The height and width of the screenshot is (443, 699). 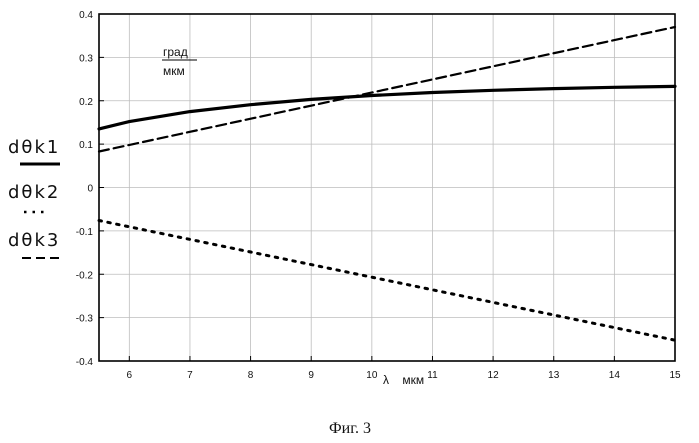 What do you see at coordinates (86, 145) in the screenshot?
I see `y-tick-label: 0.1` at bounding box center [86, 145].